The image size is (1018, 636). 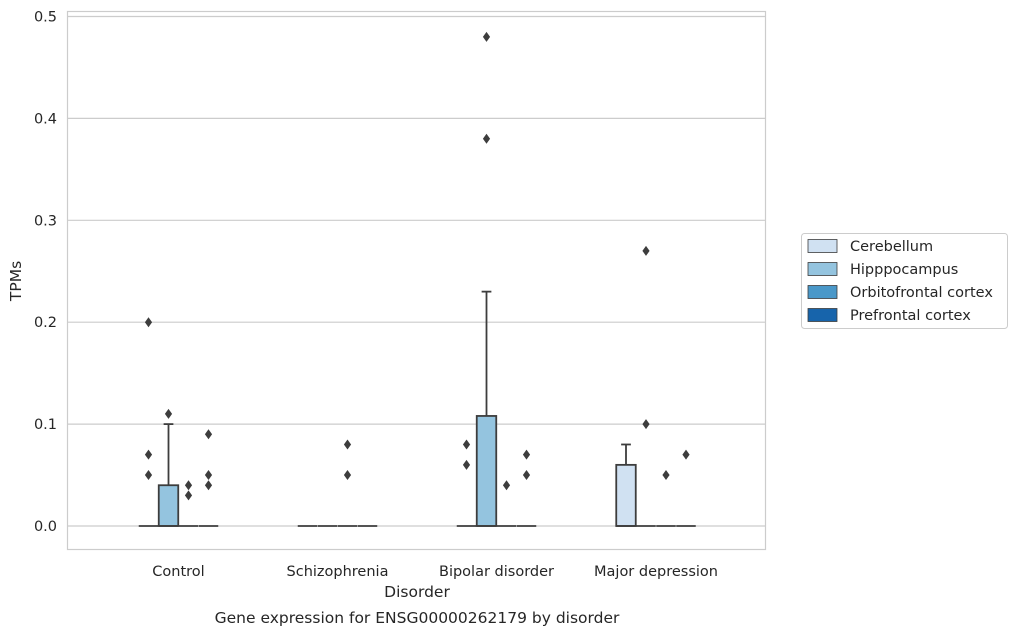 I want to click on legend-frame, so click(x=904, y=281).